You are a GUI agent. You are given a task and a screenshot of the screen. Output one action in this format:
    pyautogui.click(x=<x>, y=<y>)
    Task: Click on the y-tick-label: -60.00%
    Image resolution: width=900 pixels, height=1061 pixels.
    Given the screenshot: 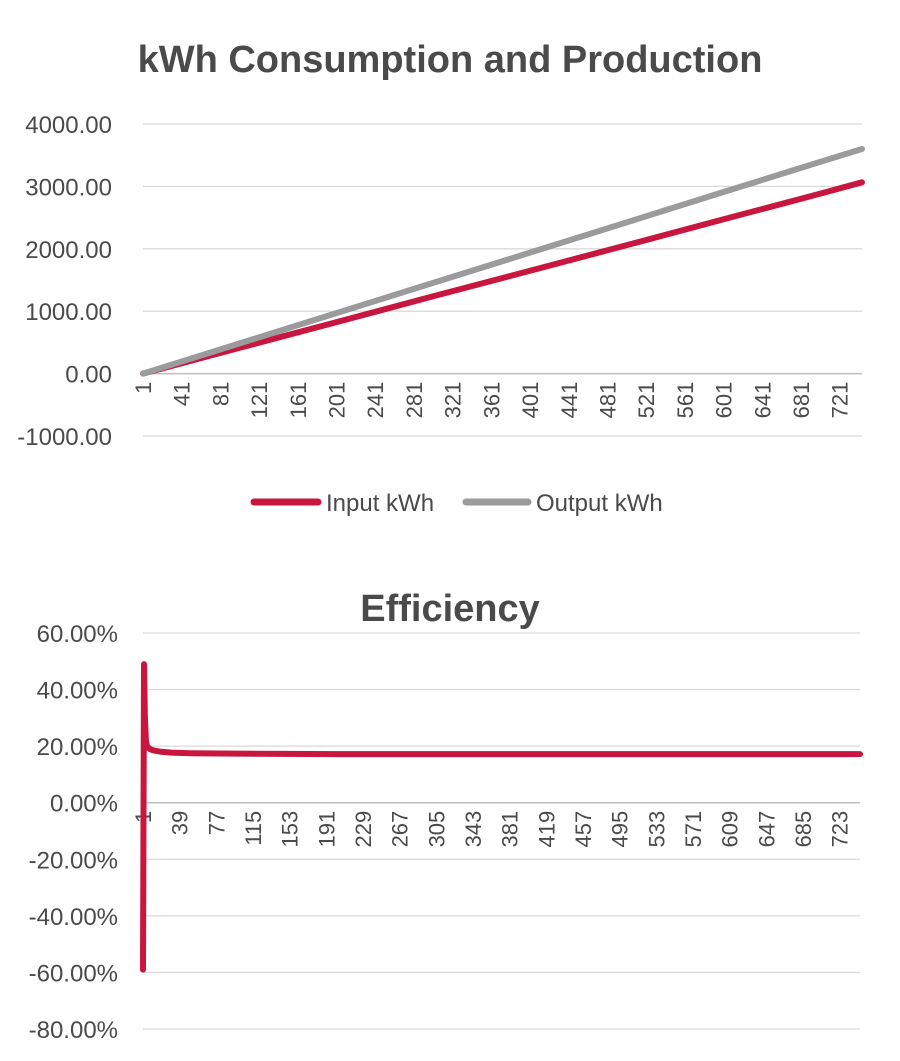 What is the action you would take?
    pyautogui.click(x=73, y=973)
    